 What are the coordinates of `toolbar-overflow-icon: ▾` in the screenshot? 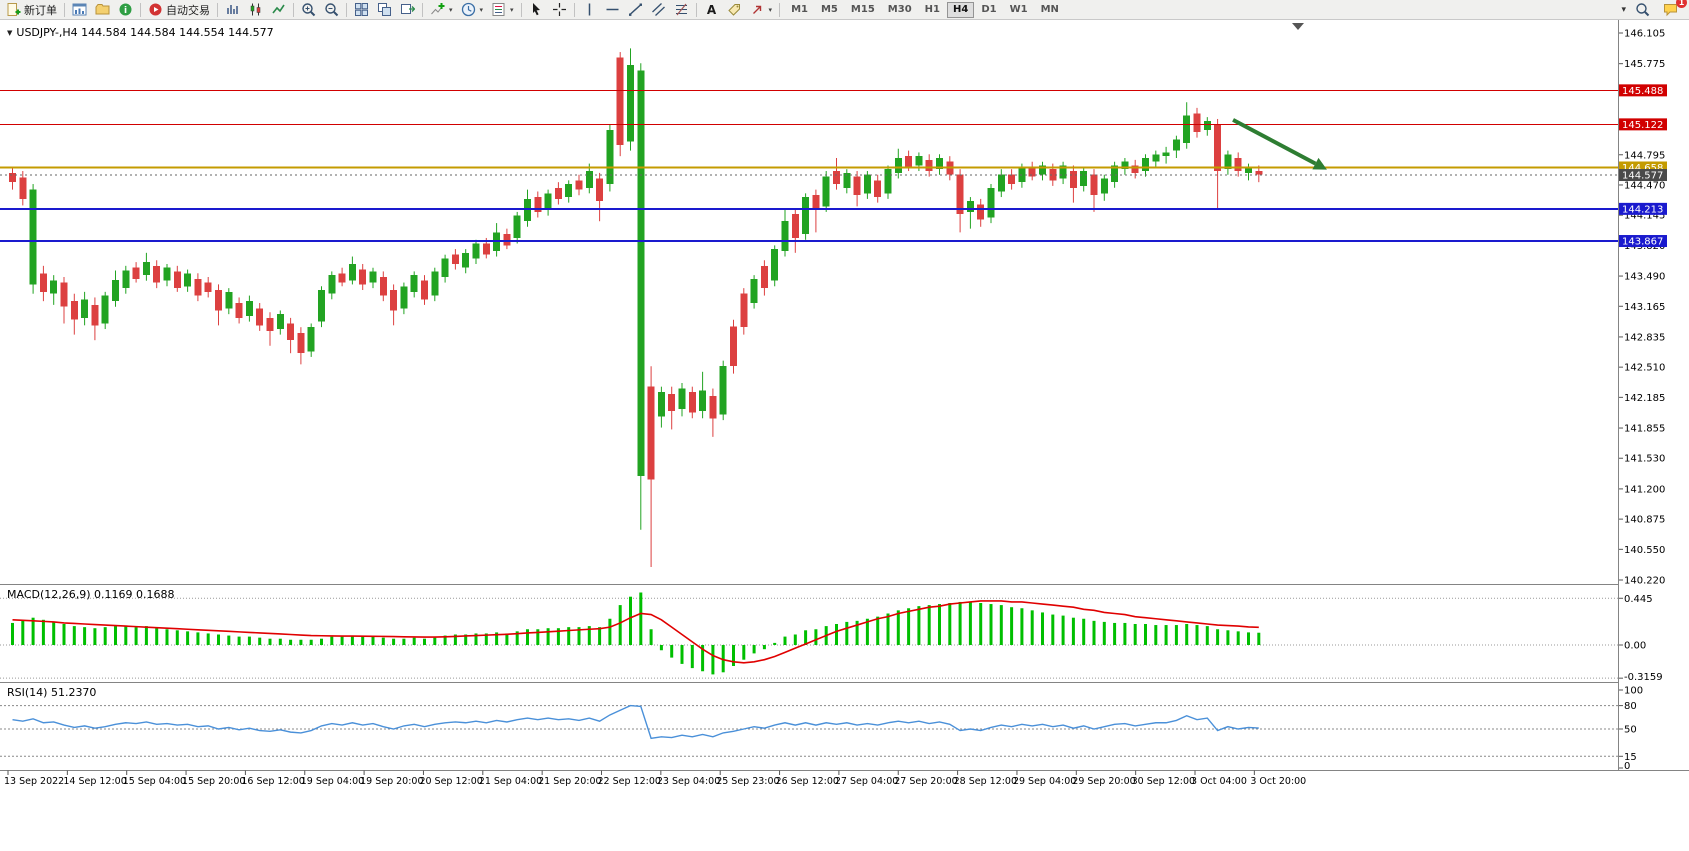 It's located at (1623, 9).